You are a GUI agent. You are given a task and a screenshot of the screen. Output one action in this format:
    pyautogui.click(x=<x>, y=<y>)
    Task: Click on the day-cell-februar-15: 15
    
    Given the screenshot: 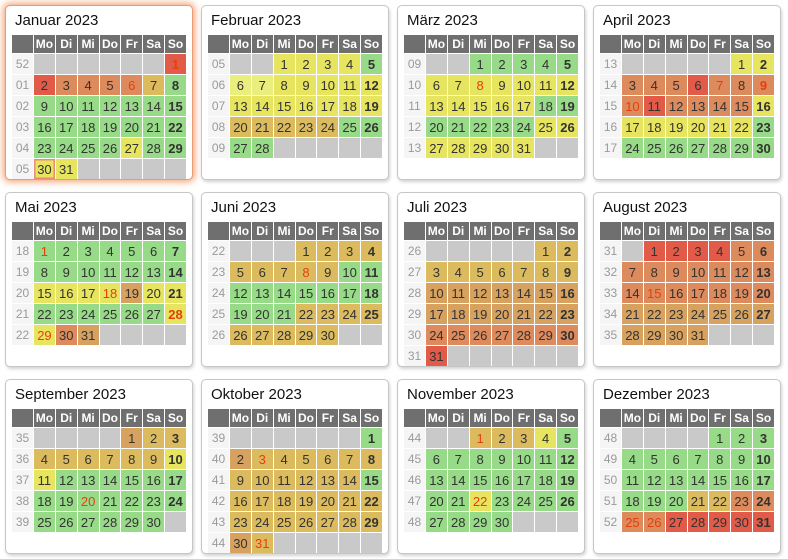 What is the action you would take?
    pyautogui.click(x=284, y=106)
    